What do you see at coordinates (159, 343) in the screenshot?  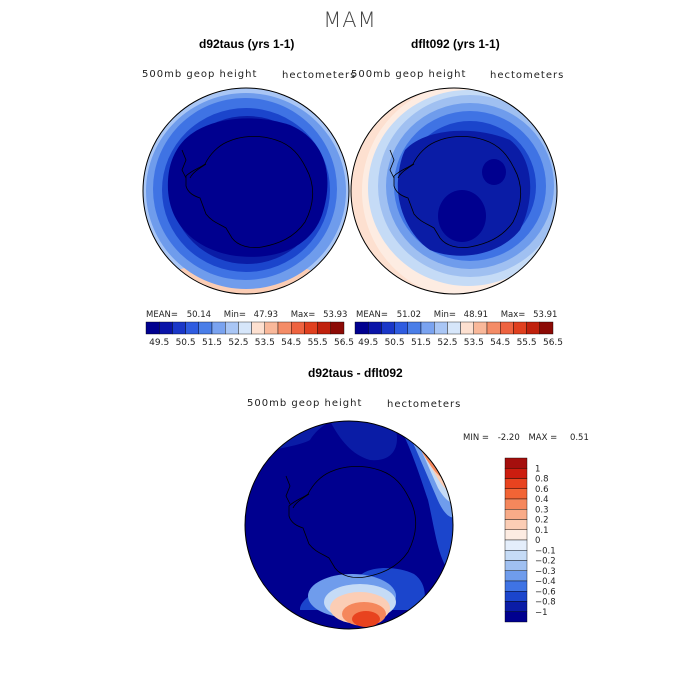 I see `panel1-colorbar-tick: 49.5` at bounding box center [159, 343].